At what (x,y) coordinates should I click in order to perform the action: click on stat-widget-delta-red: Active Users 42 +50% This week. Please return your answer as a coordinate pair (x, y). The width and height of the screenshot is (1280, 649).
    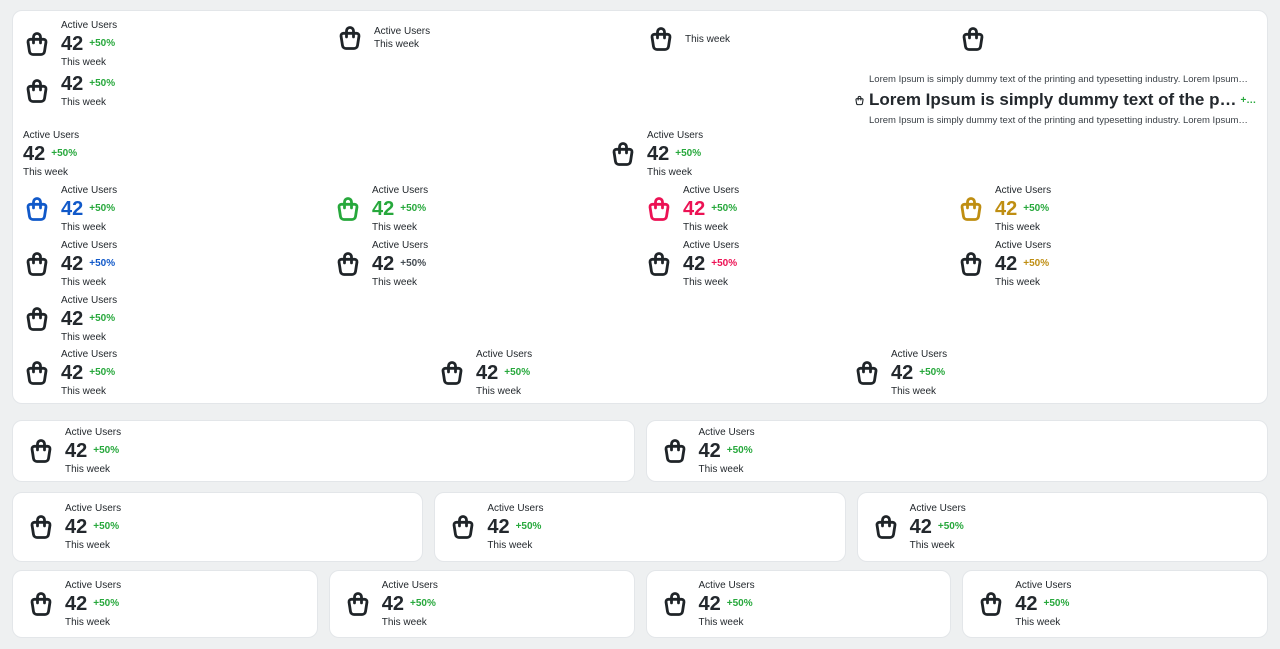
    Looking at the image, I should click on (692, 264).